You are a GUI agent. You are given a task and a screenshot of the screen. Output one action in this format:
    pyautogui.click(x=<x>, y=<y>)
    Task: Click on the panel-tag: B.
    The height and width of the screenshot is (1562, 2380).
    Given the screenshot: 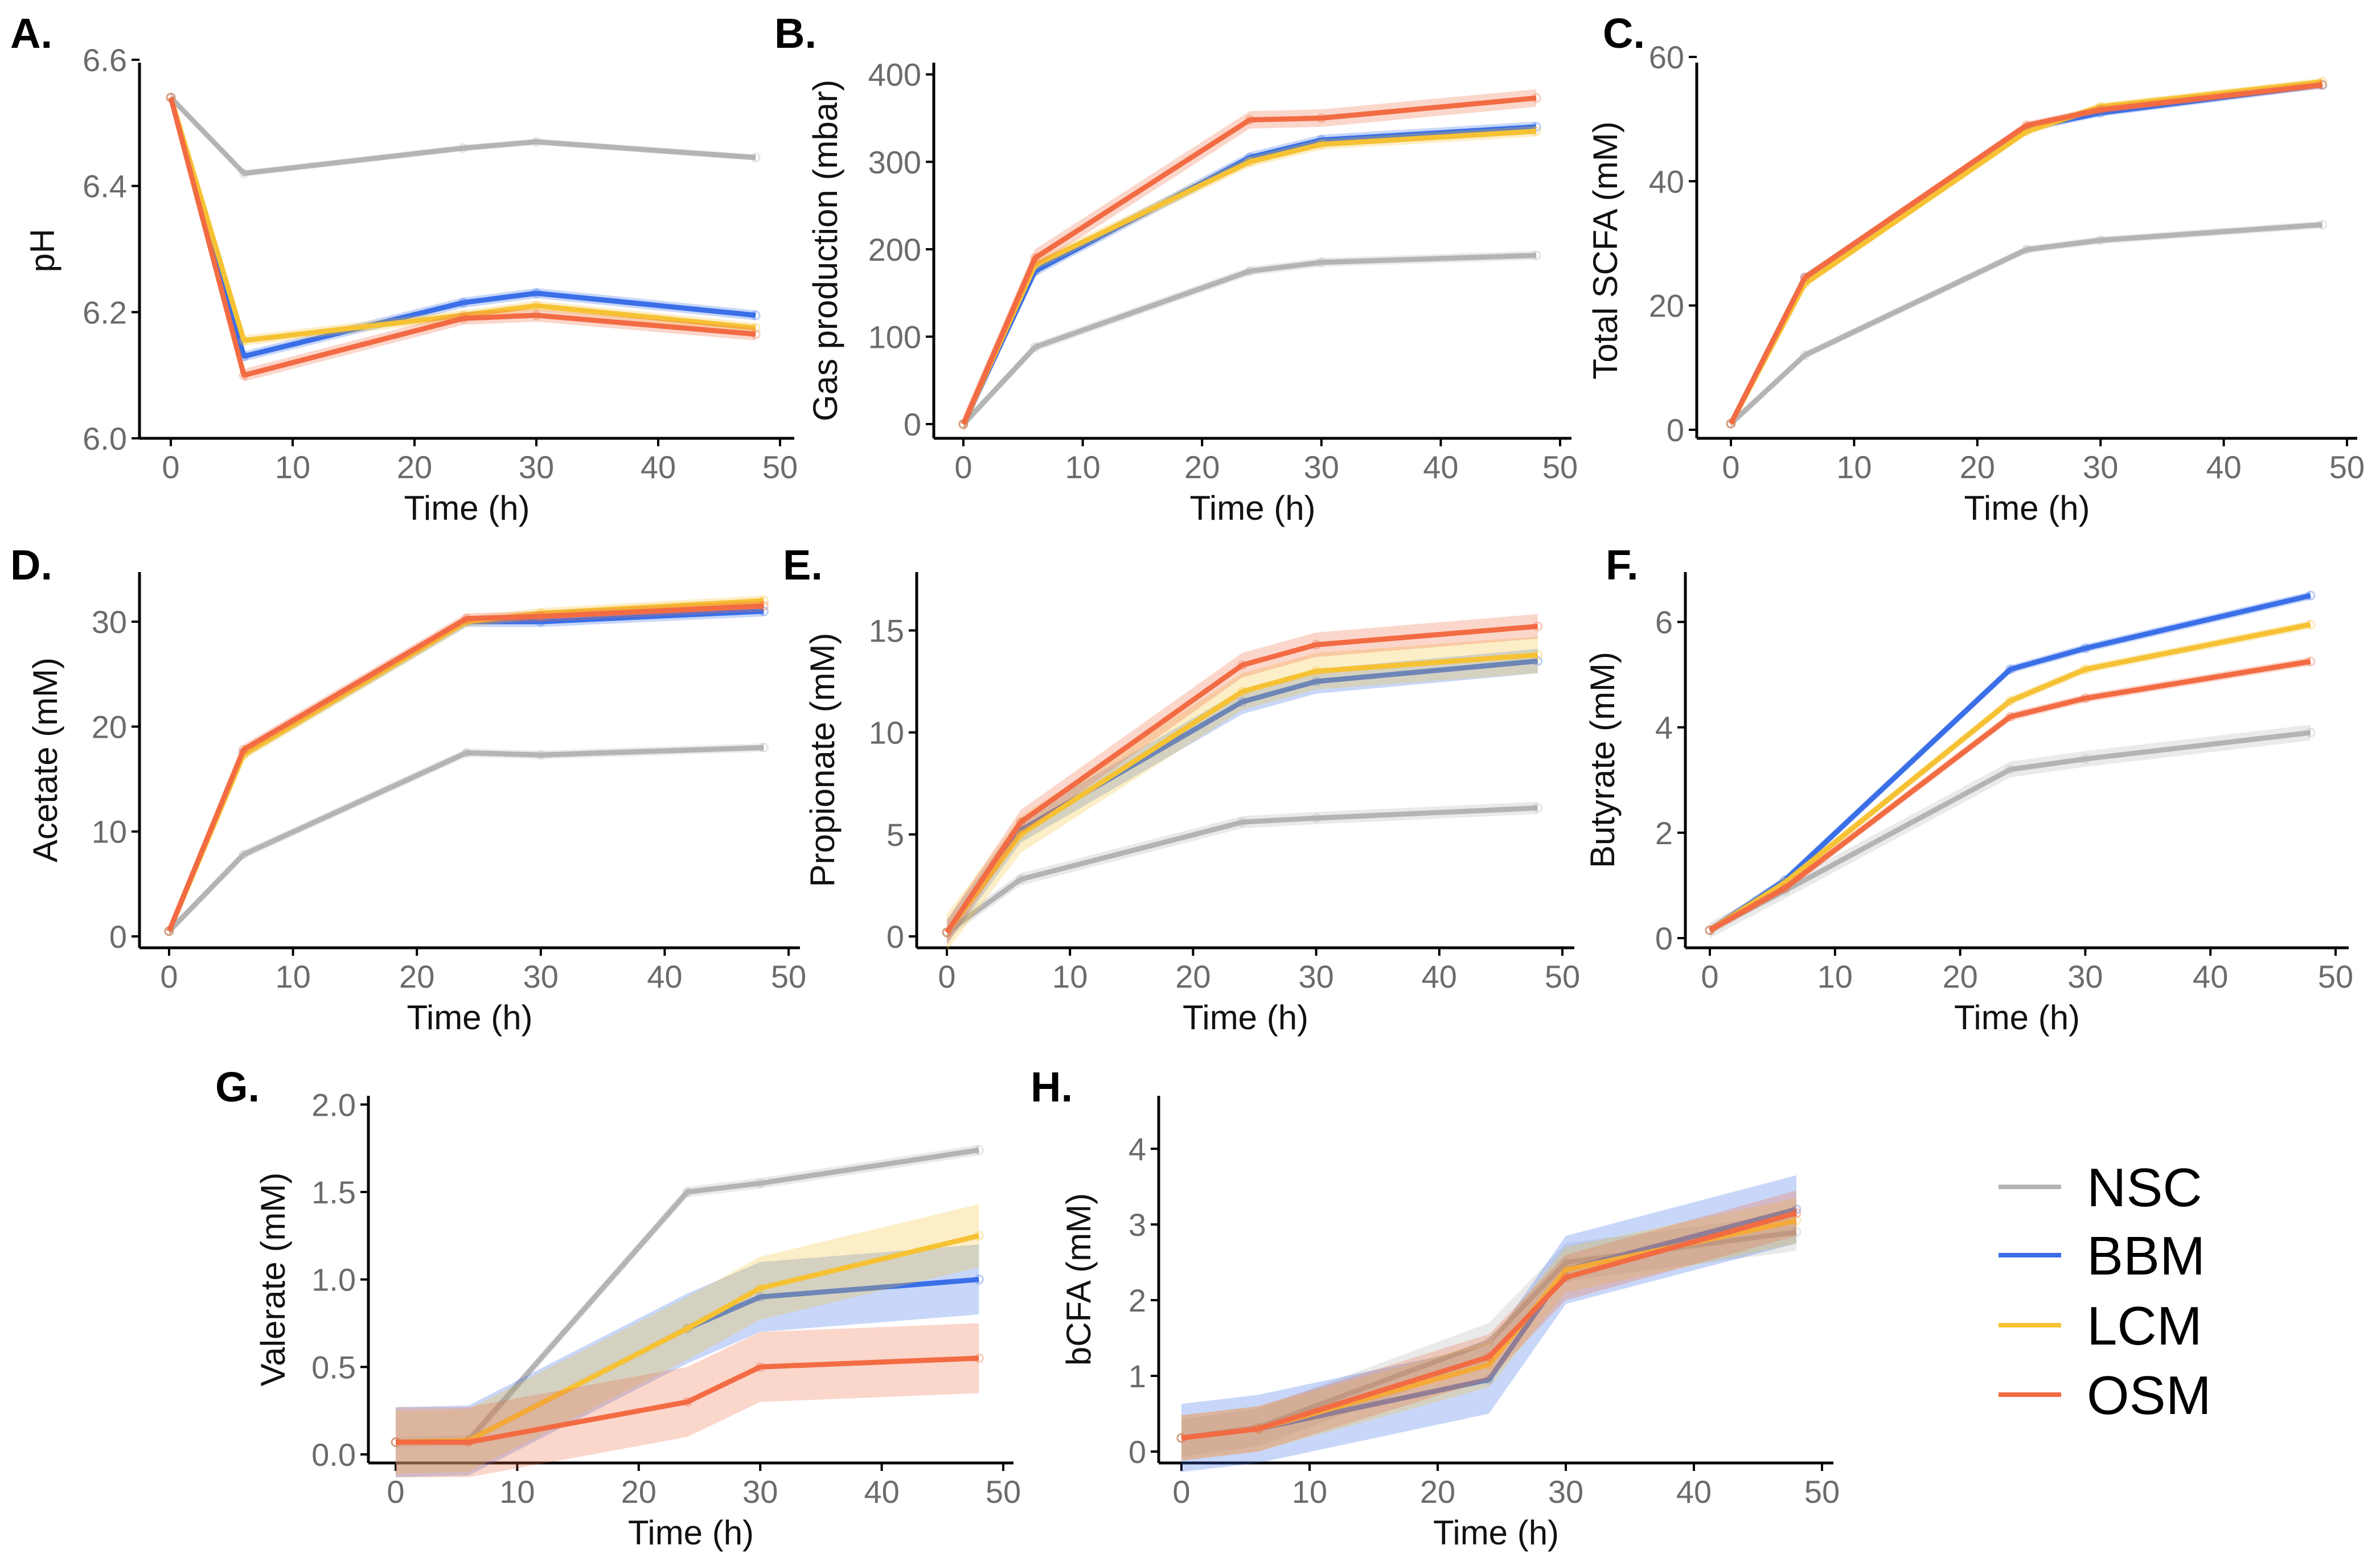 What is the action you would take?
    pyautogui.click(x=795, y=33)
    